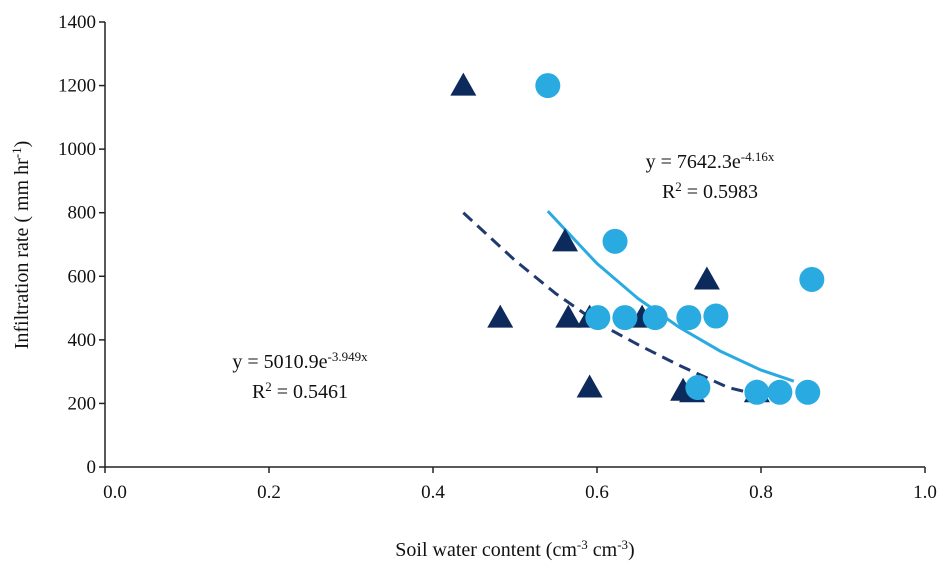 The image size is (941, 565). I want to click on y-tick-label: 200, so click(82, 403).